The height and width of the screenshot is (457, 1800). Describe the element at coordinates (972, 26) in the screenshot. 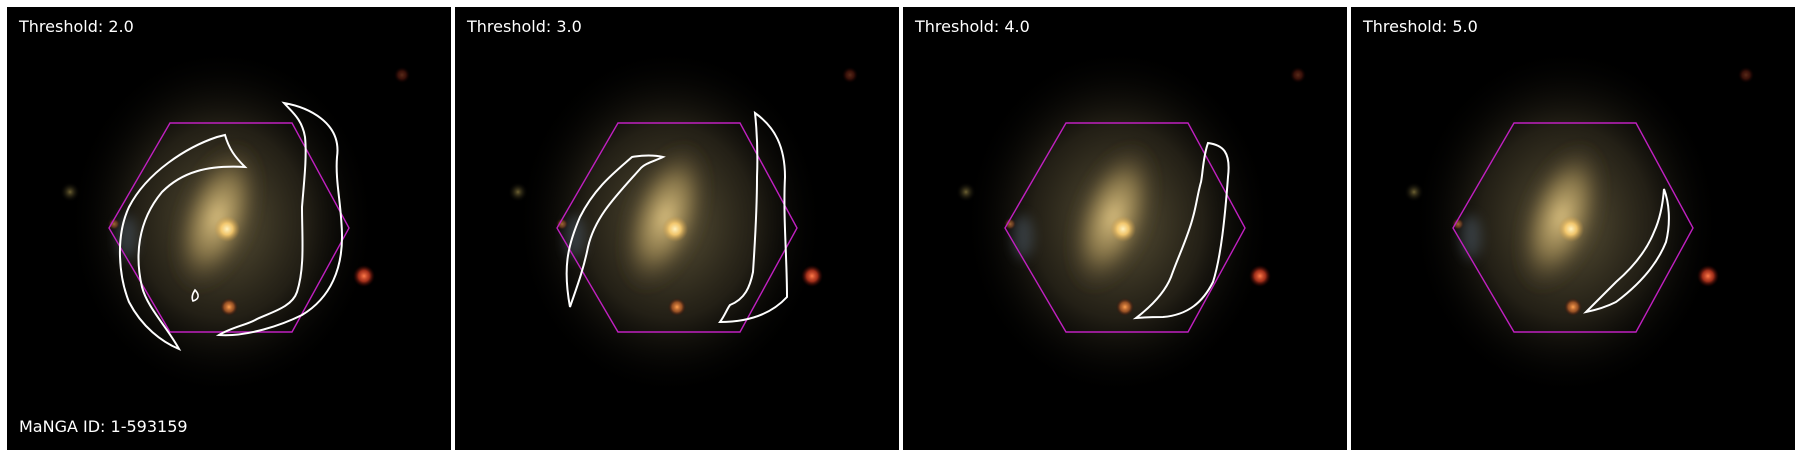

I see `threshold-label: Threshold: 4.0` at that location.